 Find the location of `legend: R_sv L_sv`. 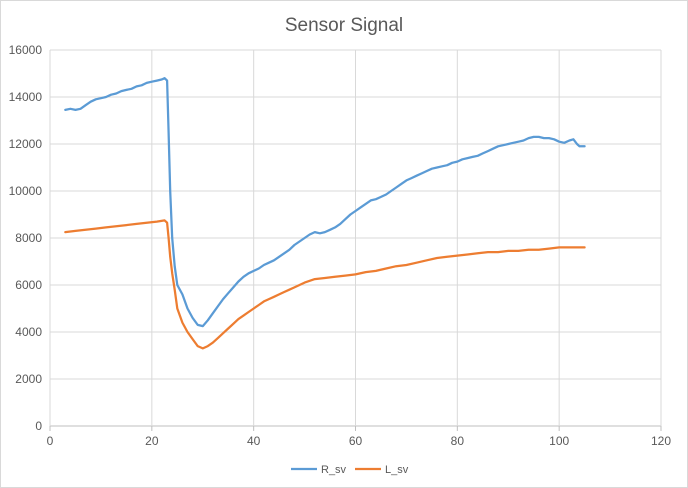

legend: R_sv L_sv is located at coordinates (350, 470).